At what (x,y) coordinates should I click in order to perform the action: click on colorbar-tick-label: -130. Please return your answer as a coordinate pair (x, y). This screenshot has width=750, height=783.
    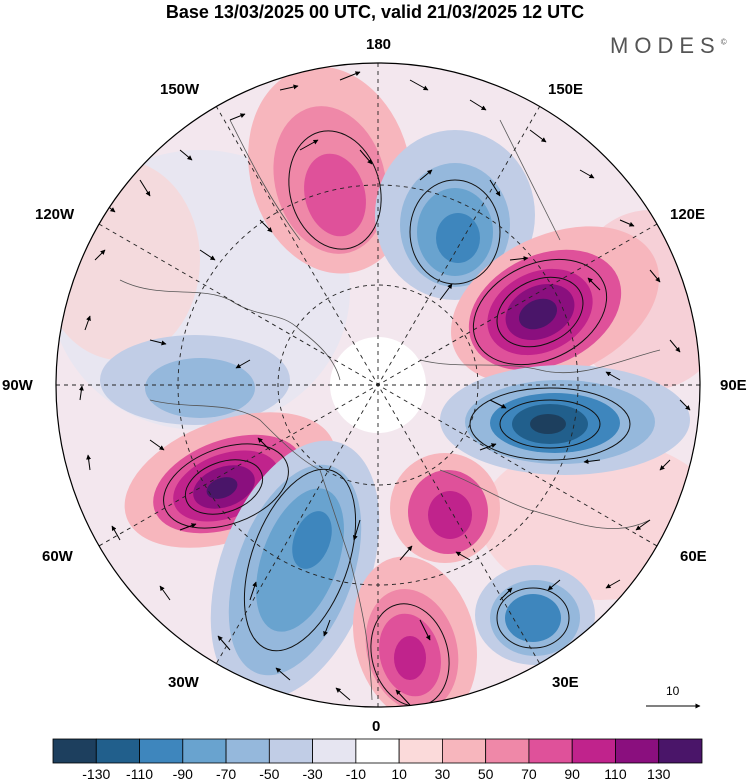
    Looking at the image, I should click on (96, 774).